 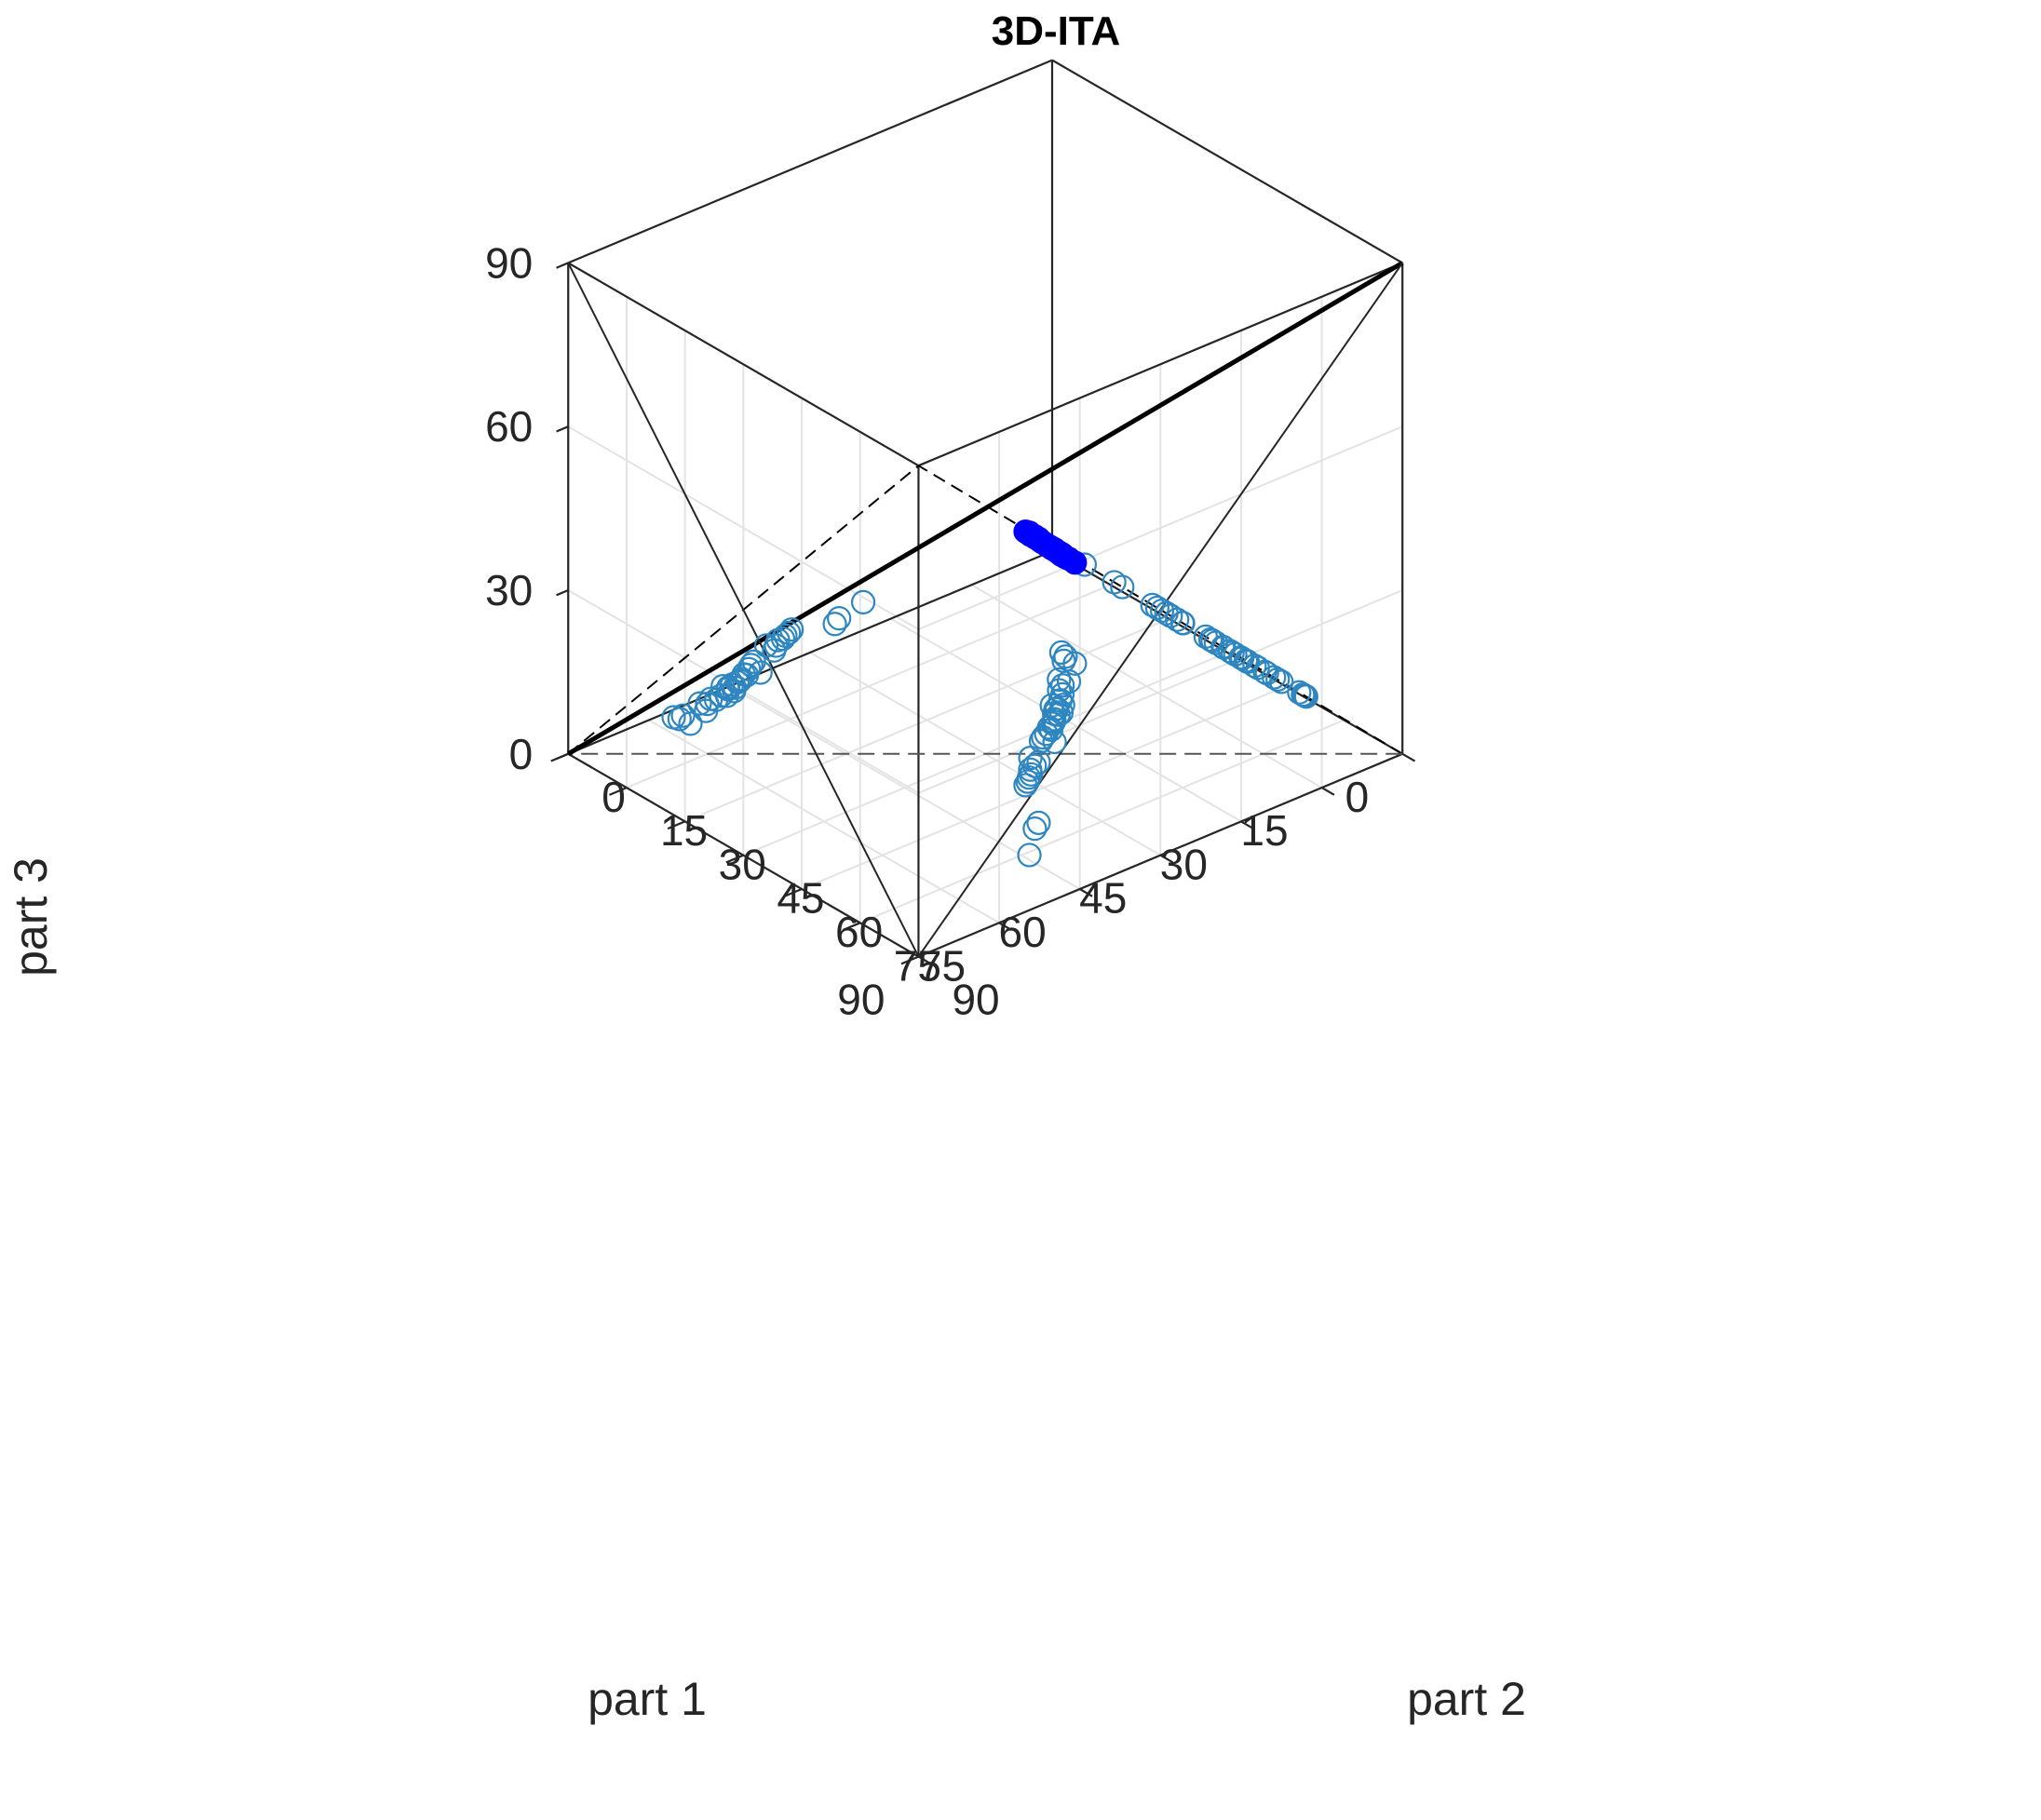 I want to click on x-tick-label: 30, so click(x=1184, y=864).